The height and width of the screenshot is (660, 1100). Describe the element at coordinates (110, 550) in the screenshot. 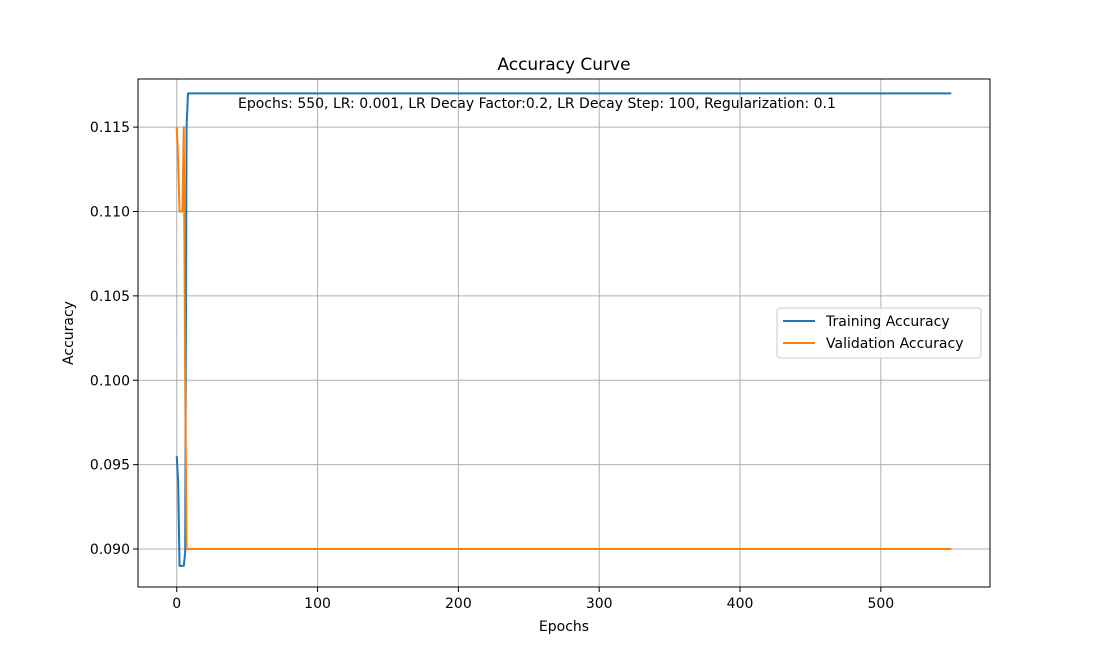

I see `y-tick-label: 0.090` at that location.